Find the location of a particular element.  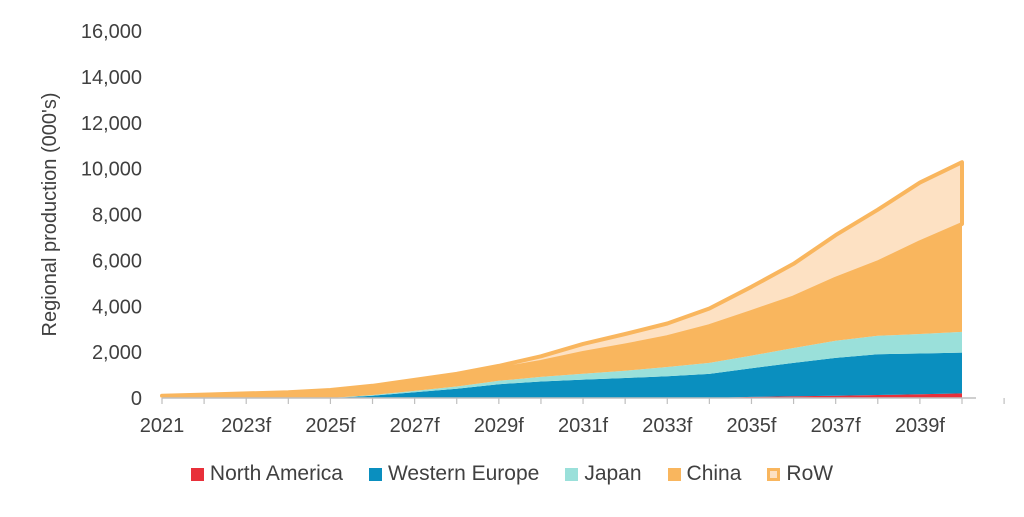

x-tick-label: 2037f is located at coordinates (836, 426).